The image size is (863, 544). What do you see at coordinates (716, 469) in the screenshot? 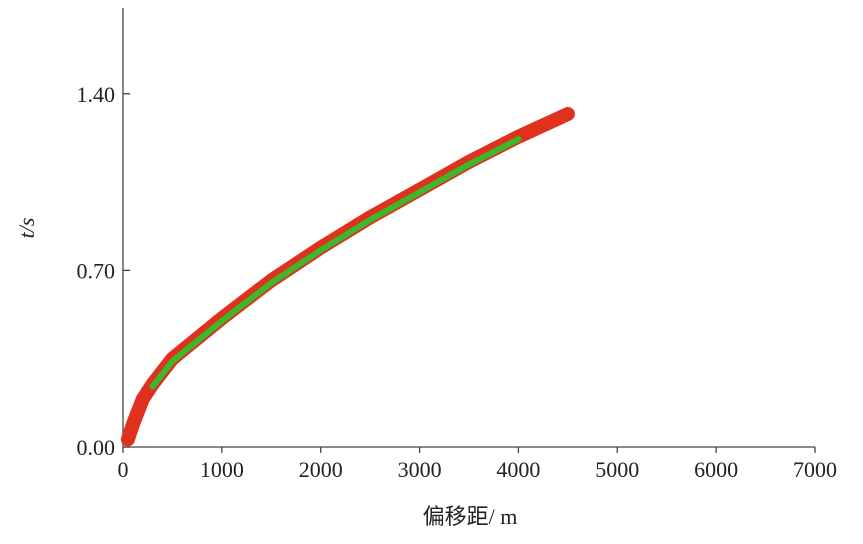
I see `x-tick-label: 6000` at bounding box center [716, 469].